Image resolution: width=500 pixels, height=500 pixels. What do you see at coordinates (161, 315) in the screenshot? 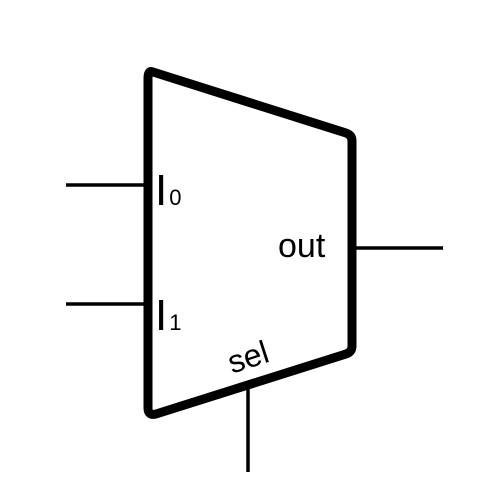
I see `input-1-name: I` at bounding box center [161, 315].